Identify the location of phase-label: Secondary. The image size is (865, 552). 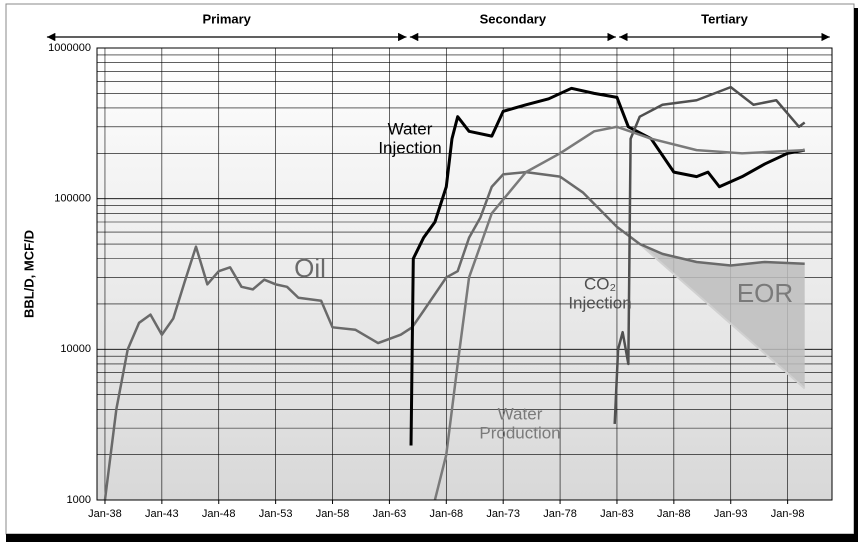
(513, 18).